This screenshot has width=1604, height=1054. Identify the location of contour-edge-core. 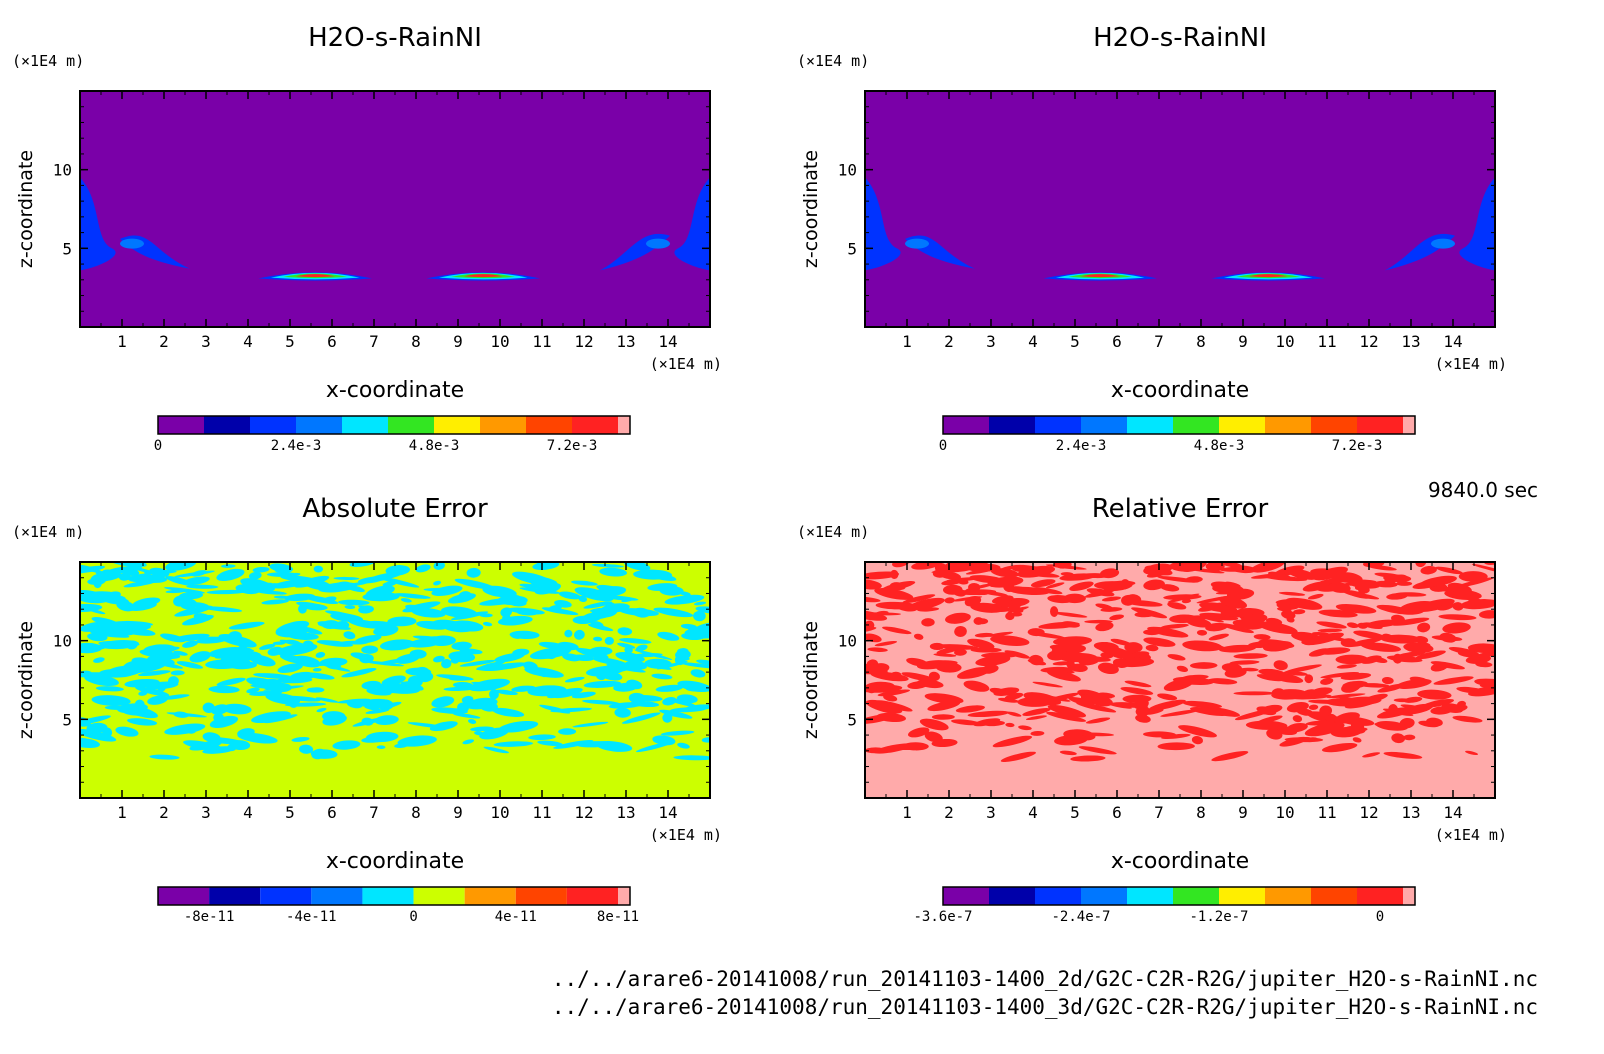
(1443, 243).